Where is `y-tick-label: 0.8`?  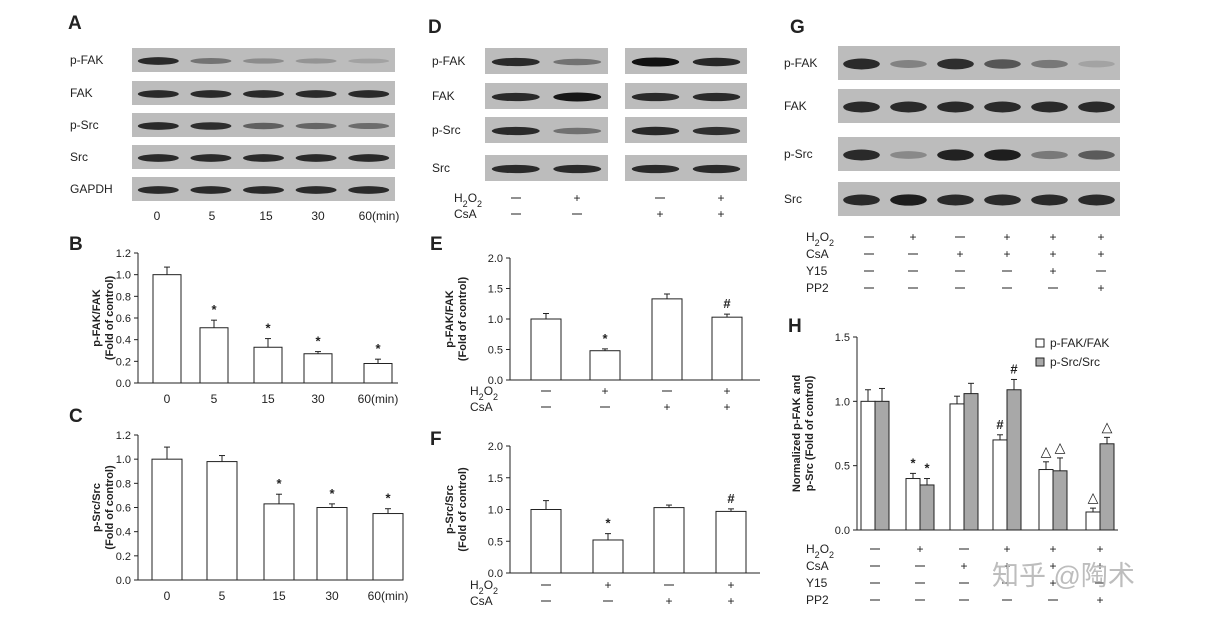 y-tick-label: 0.8 is located at coordinates (123, 297).